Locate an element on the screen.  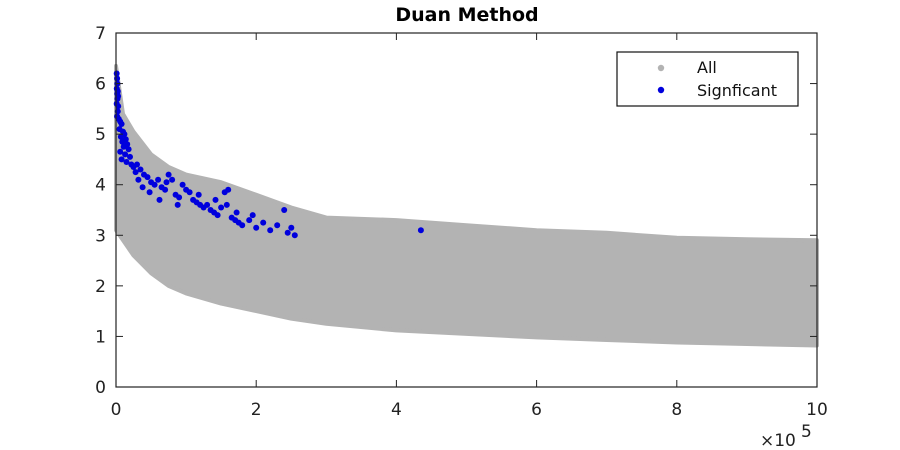
y-tick-label: 6 is located at coordinates (100, 85).